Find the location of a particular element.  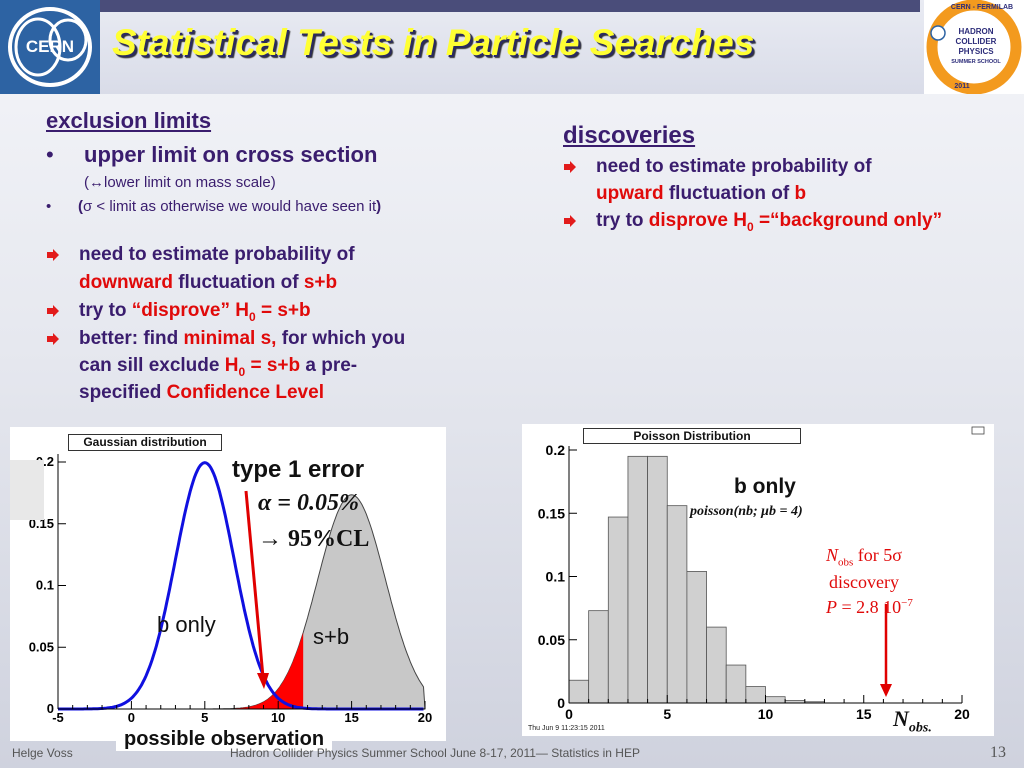

word-sb: s+b is located at coordinates (320, 282).